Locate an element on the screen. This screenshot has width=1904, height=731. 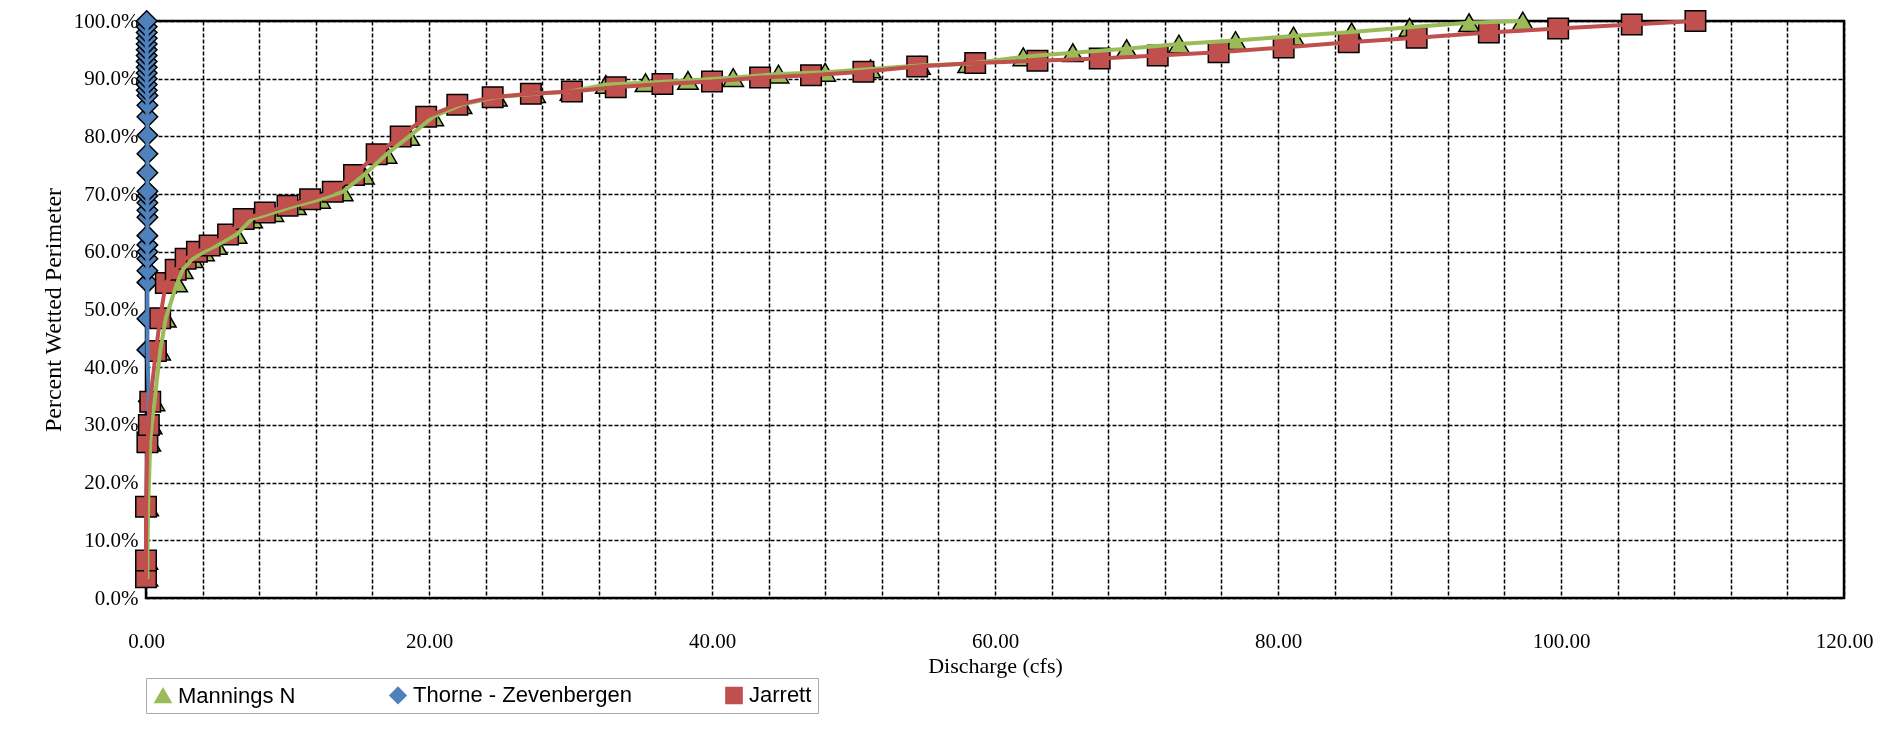
y-tick-label: 50.0% is located at coordinates (111, 309).